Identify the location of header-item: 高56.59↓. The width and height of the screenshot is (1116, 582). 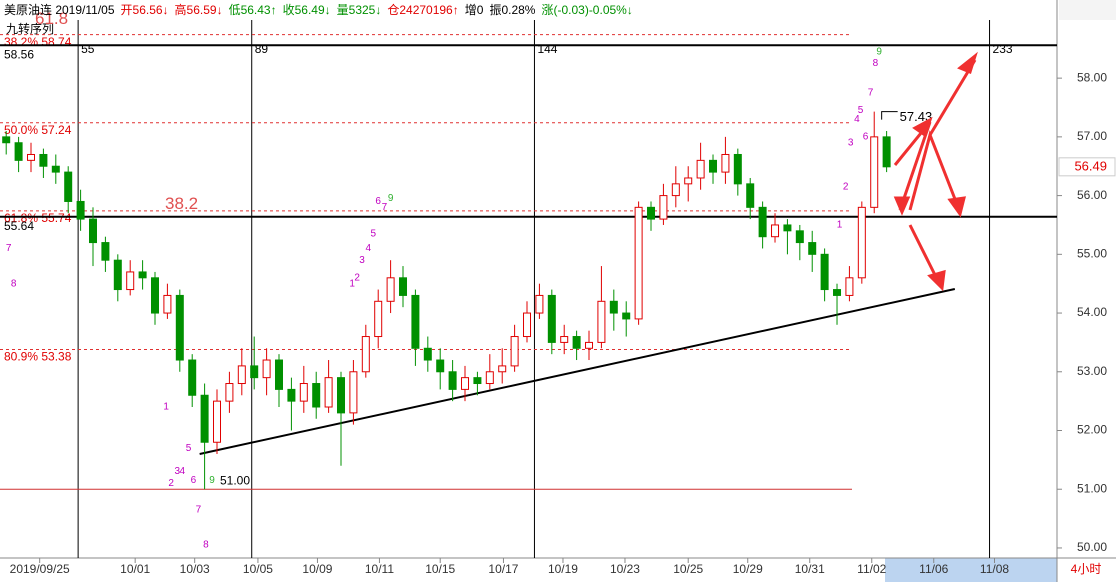
(199, 9).